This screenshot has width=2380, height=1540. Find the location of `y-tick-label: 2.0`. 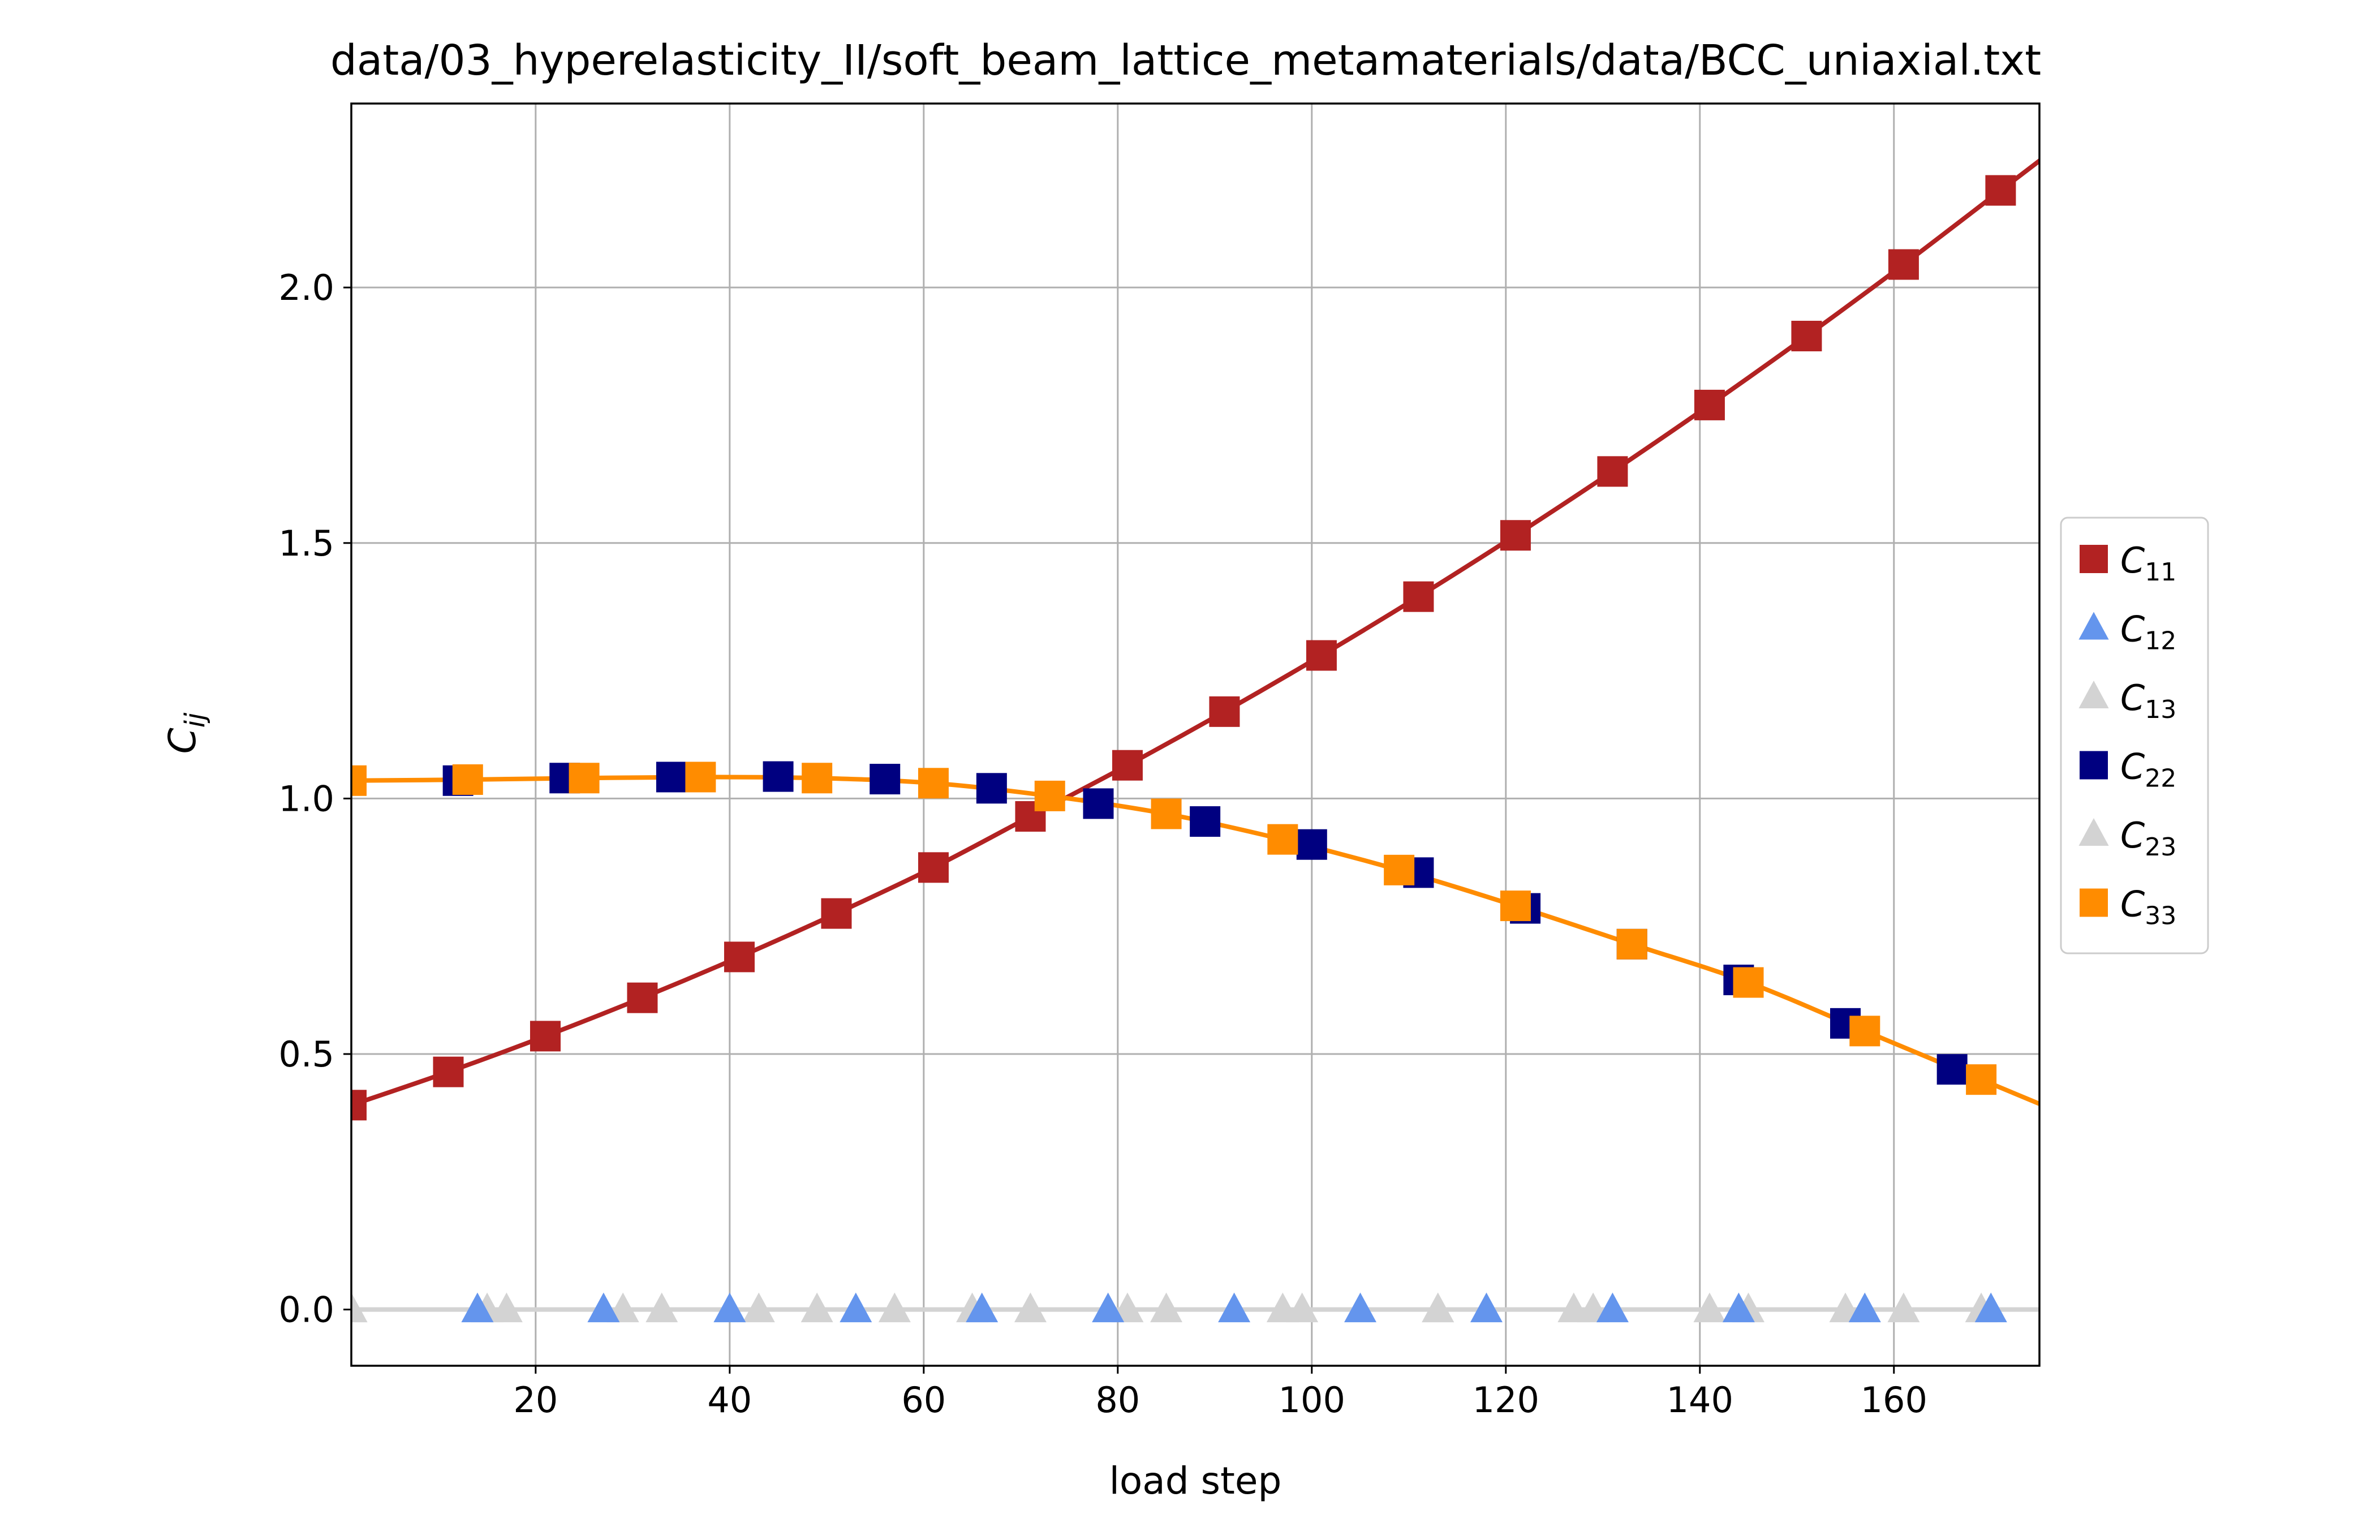

y-tick-label: 2.0 is located at coordinates (306, 287).